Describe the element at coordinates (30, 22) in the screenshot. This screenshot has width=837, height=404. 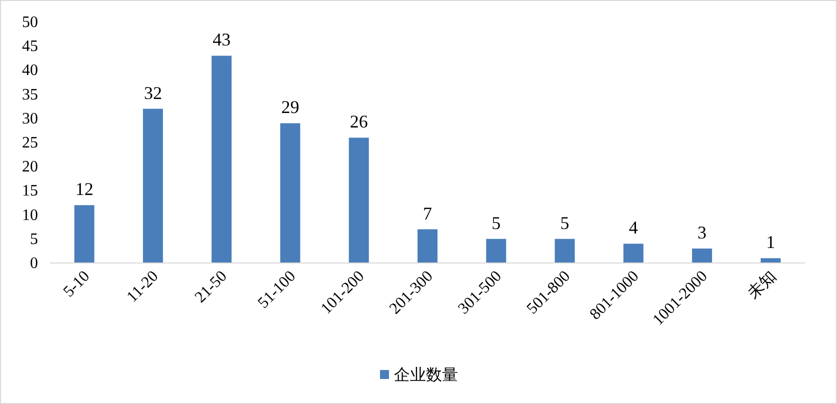
I see `y-tick-label: 50` at that location.